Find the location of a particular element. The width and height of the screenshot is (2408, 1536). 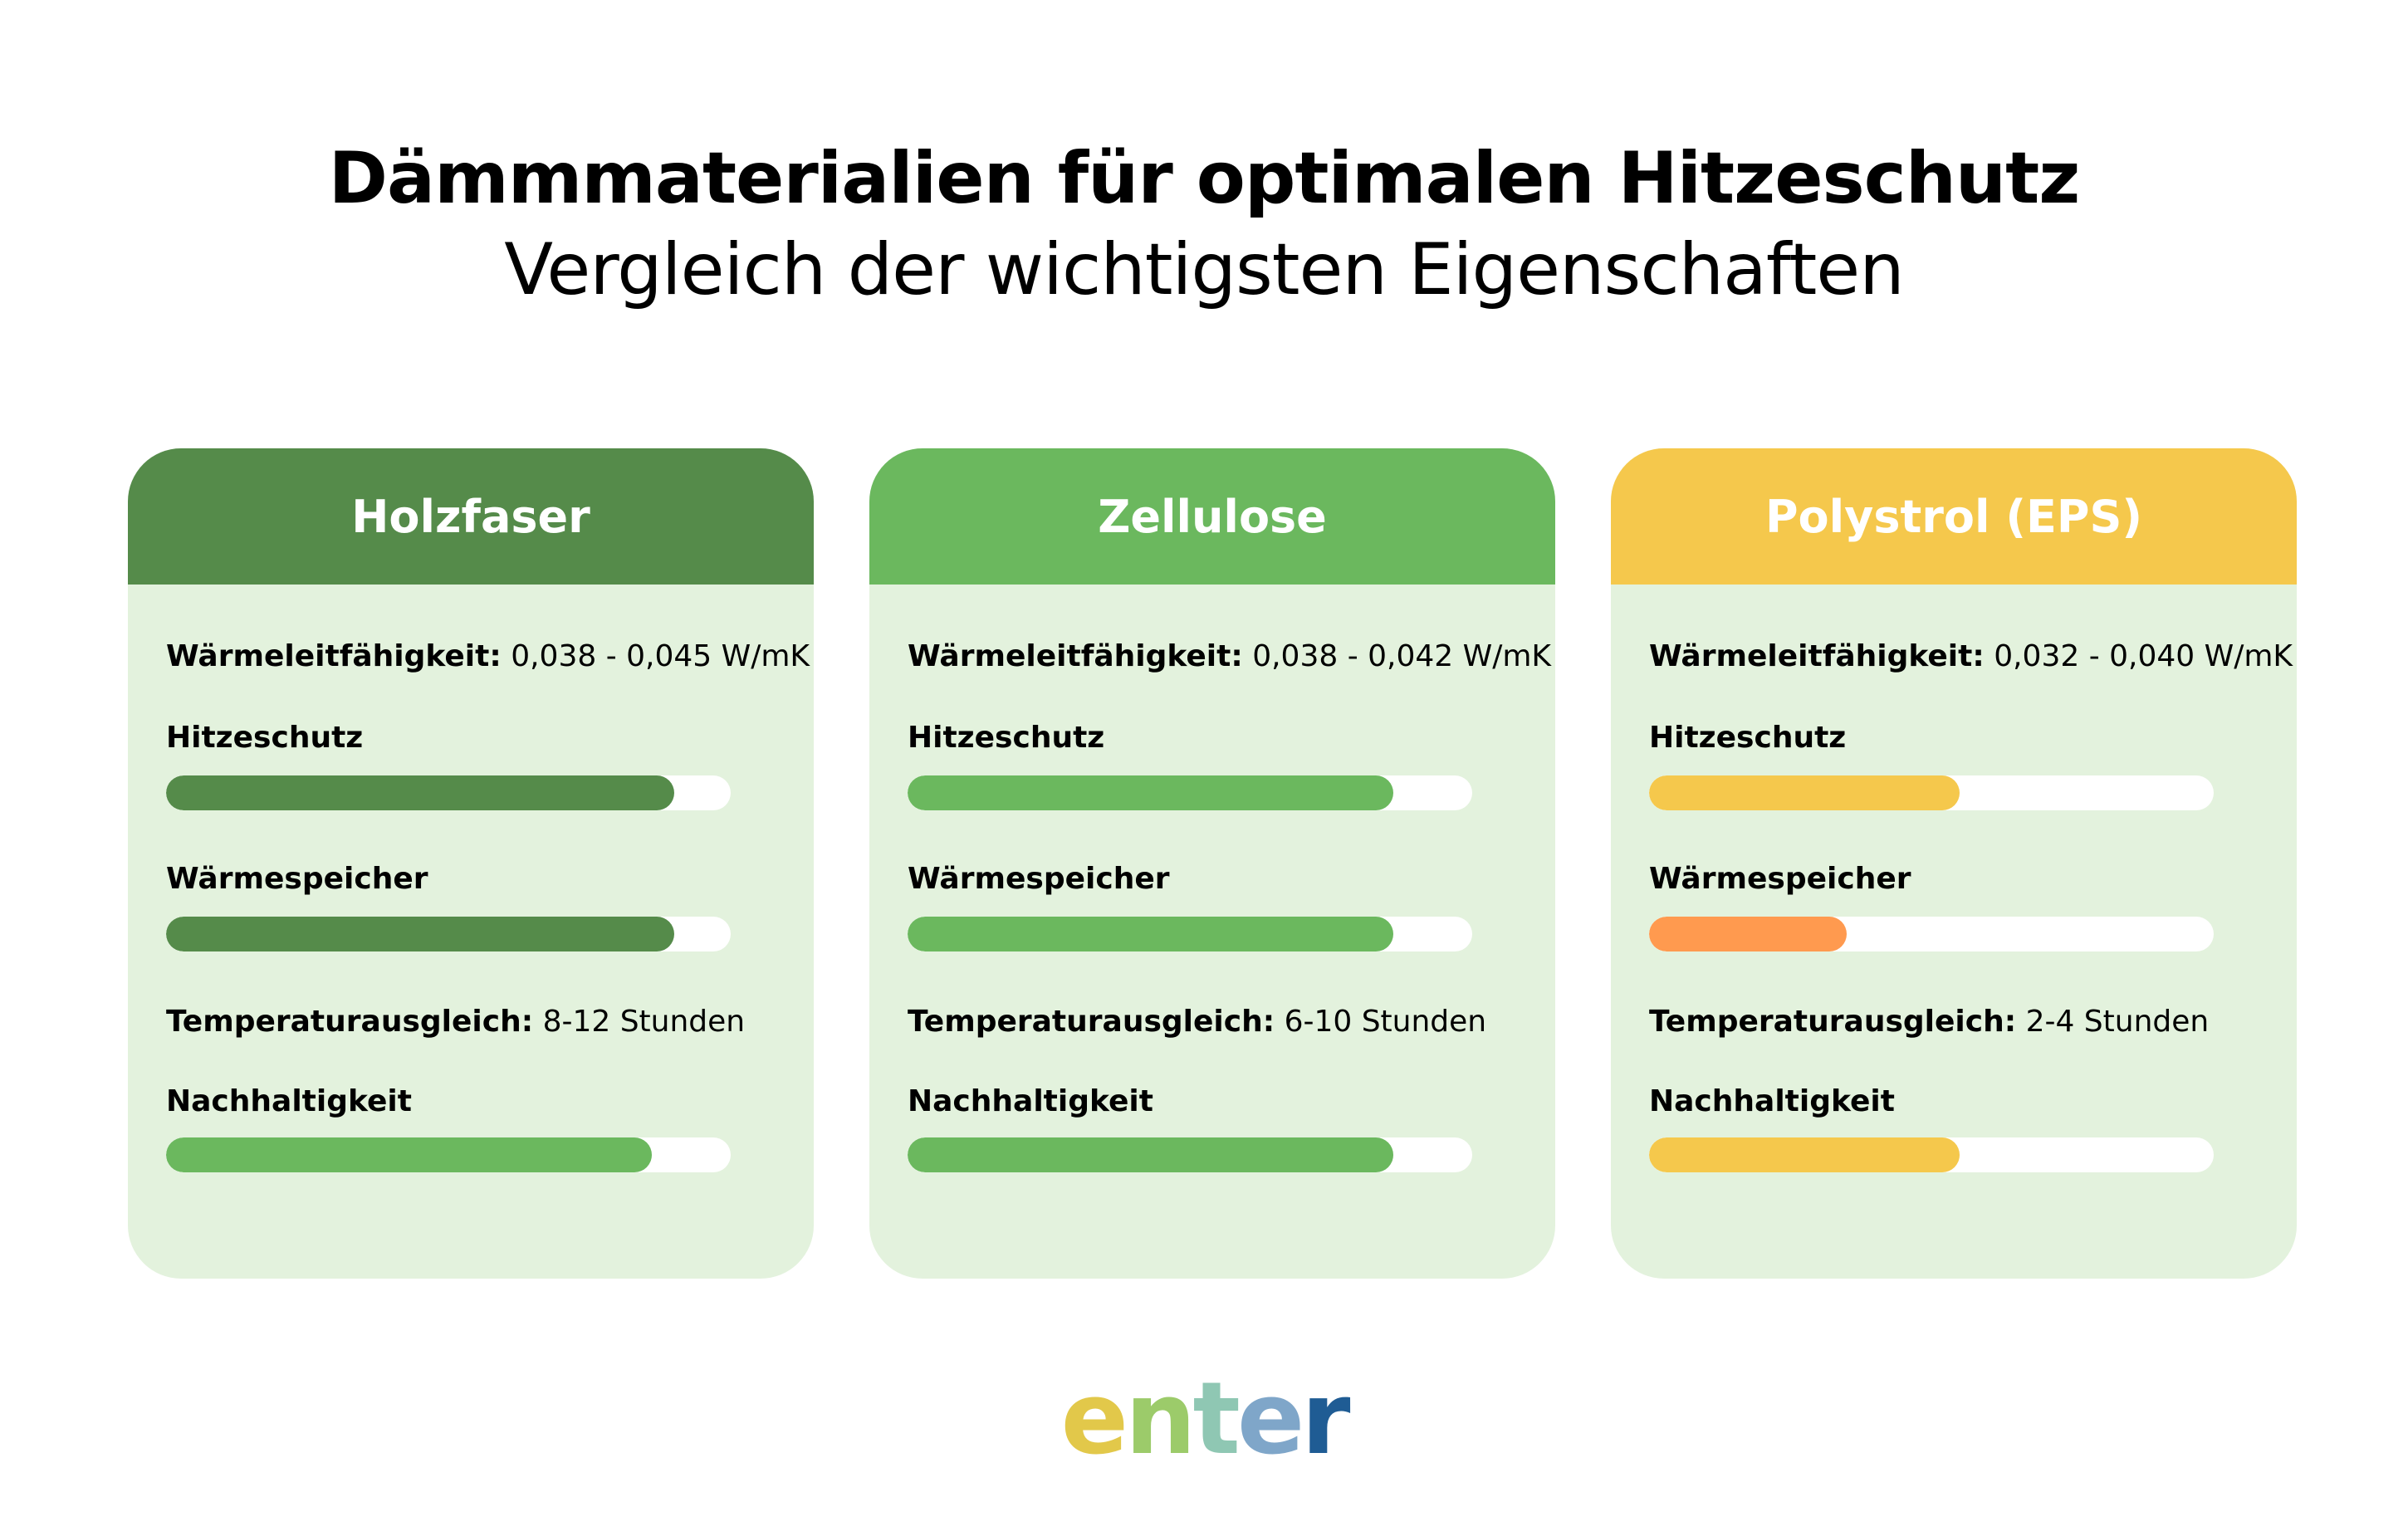

card-title: Zellulose is located at coordinates (1212, 516).